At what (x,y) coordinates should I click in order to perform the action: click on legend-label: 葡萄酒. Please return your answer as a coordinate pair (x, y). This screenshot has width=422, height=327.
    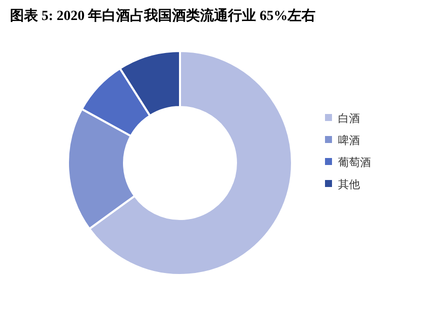
    Looking at the image, I should click on (354, 162).